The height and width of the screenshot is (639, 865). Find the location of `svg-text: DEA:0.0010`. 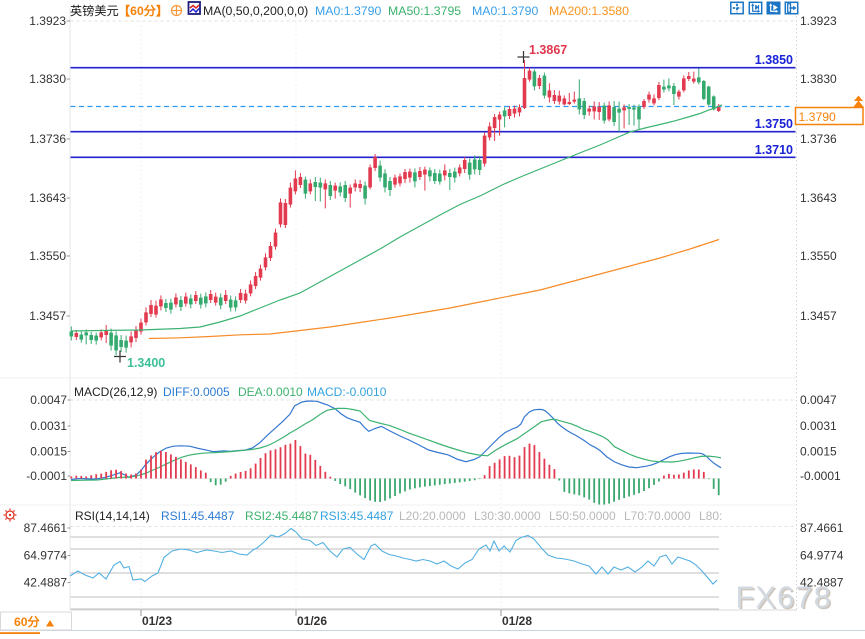

svg-text: DEA:0.0010 is located at coordinates (270, 392).